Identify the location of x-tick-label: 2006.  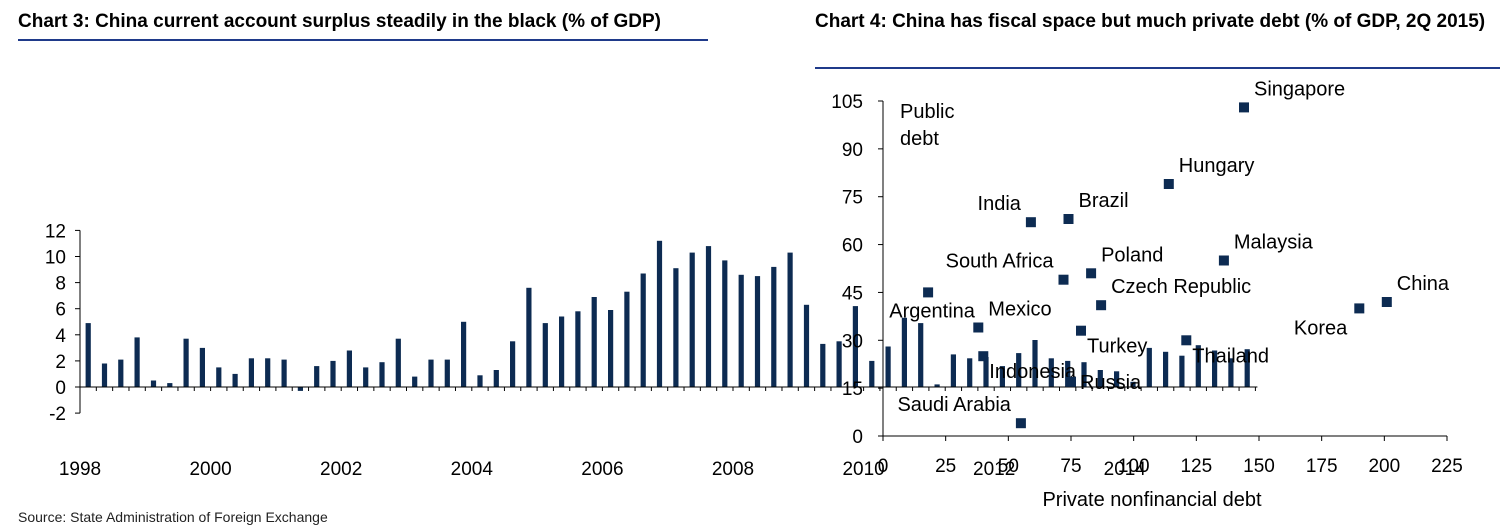
(602, 469).